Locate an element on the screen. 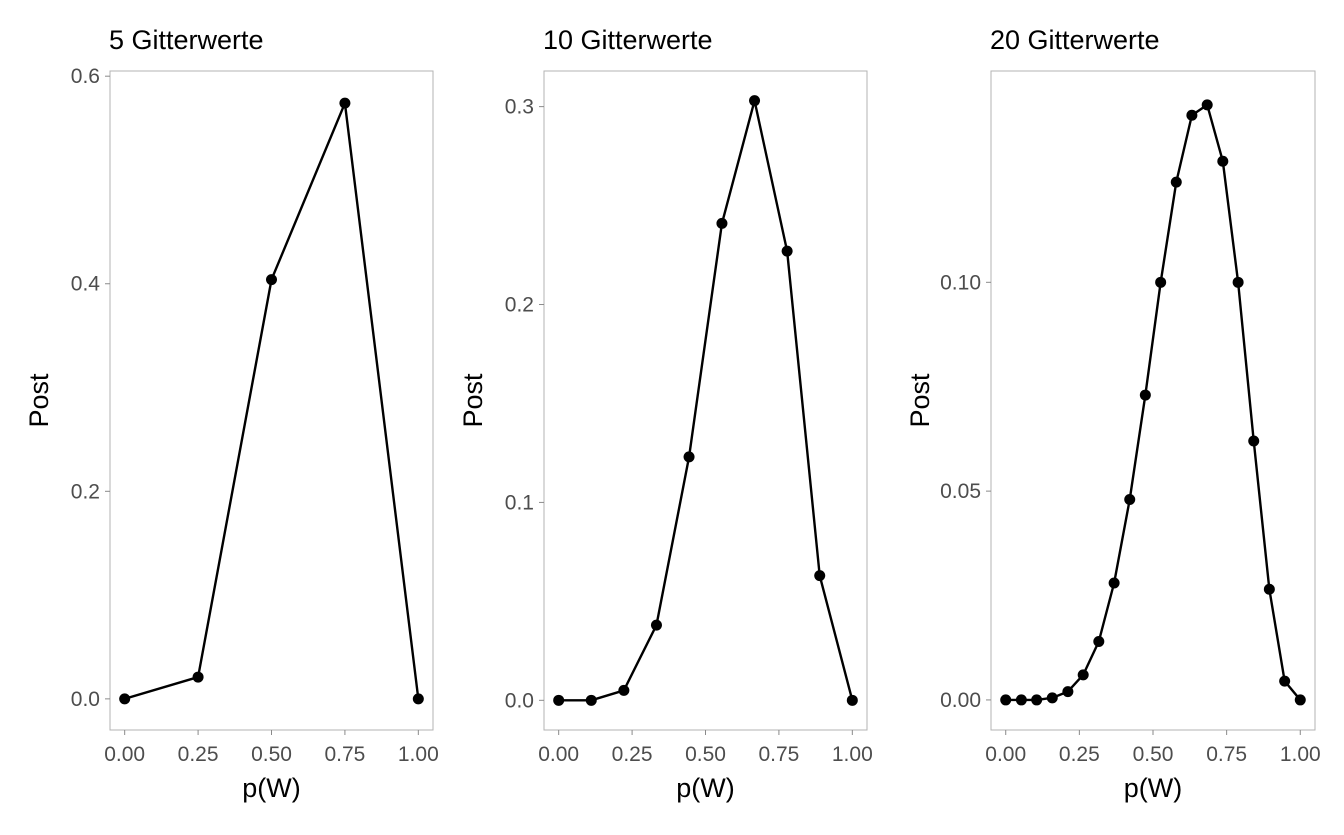 Image resolution: width=1344 pixels, height=835 pixels. y-tick-label: 0.4 is located at coordinates (86, 284).